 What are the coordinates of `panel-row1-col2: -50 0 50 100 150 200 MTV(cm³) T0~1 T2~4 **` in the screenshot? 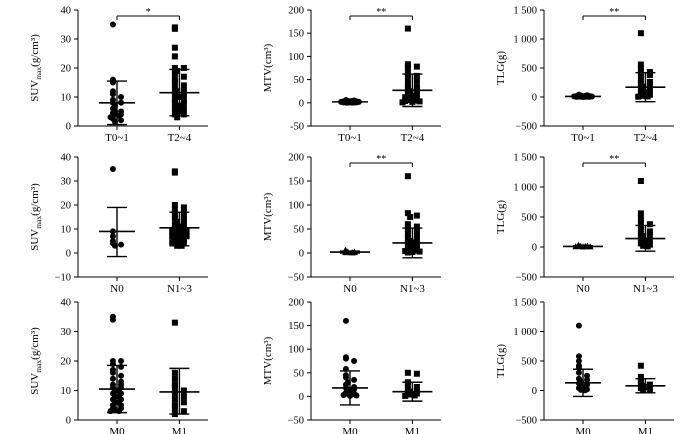 It's located at (351, 75).